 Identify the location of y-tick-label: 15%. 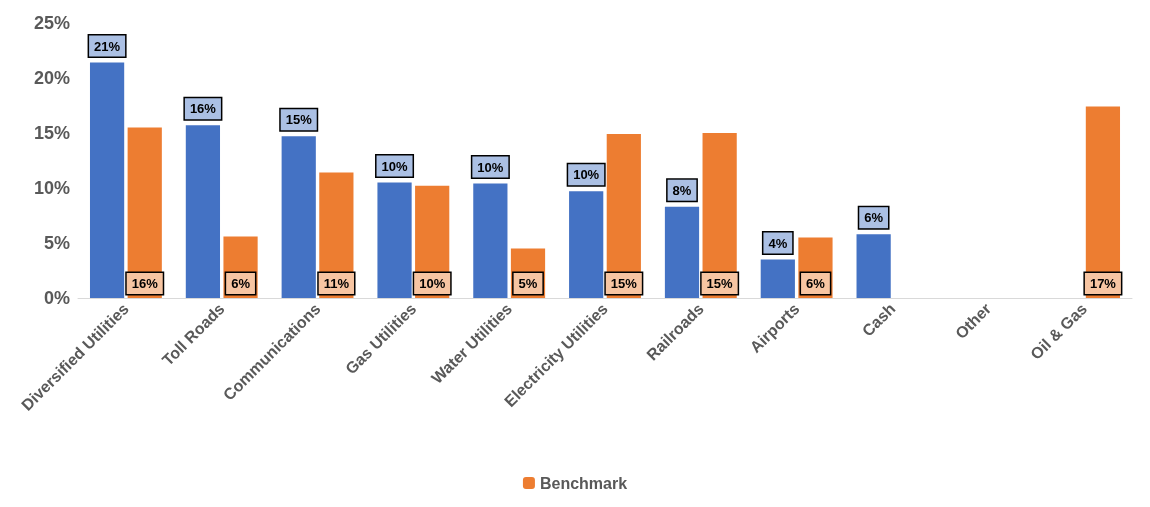
(51, 133).